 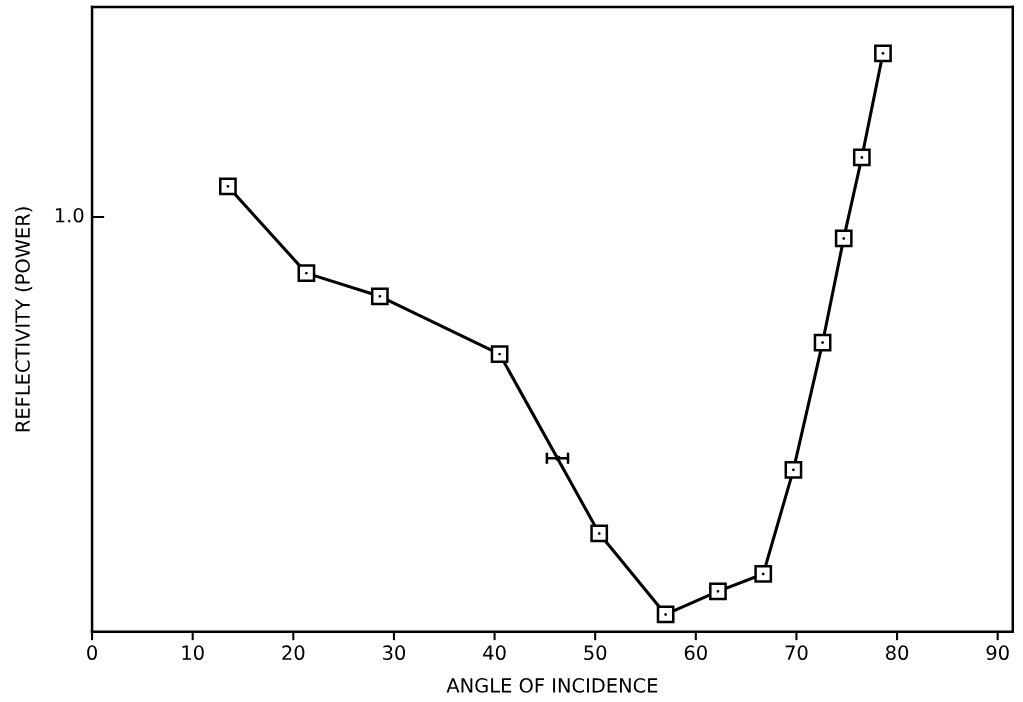 I want to click on x-tick-label: 10, so click(x=193, y=653).